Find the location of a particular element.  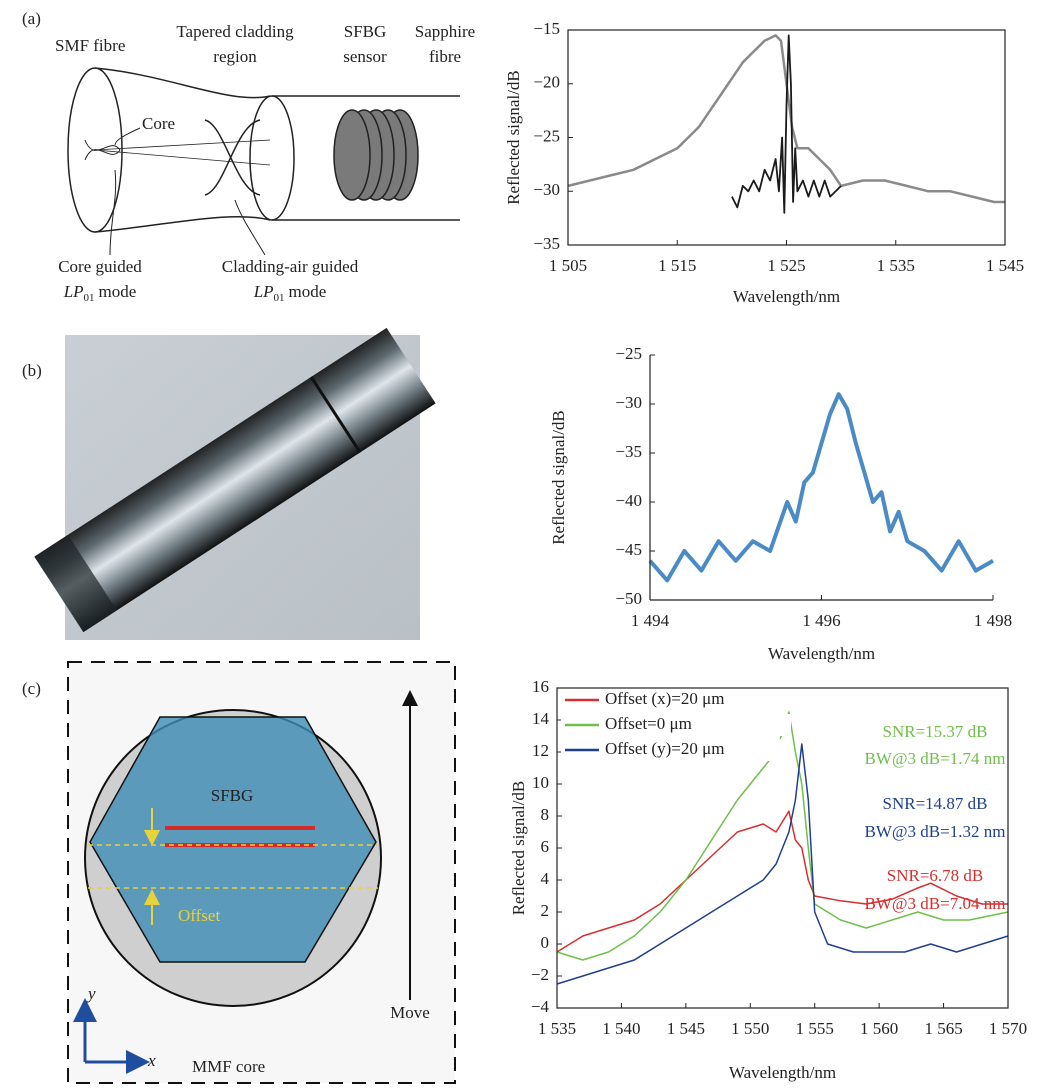

label: Cladding-air guided is located at coordinates (290, 266).